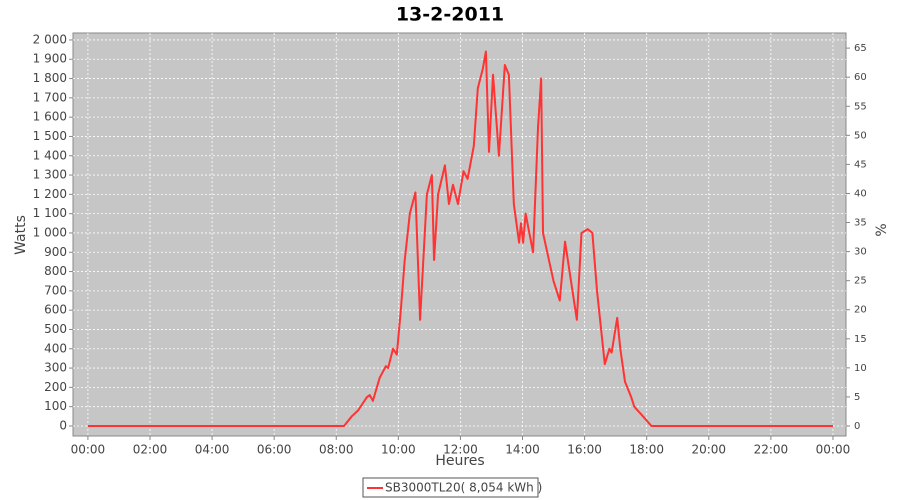 Image resolution: width=900 pixels, height=500 pixels. Describe the element at coordinates (459, 461) in the screenshot. I see `x-axis-label: Heures` at that location.